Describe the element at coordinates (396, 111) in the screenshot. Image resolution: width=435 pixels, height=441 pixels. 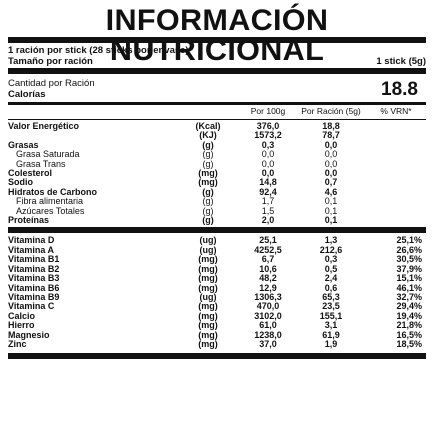
I see `header-vrn: % VRN*` at that location.